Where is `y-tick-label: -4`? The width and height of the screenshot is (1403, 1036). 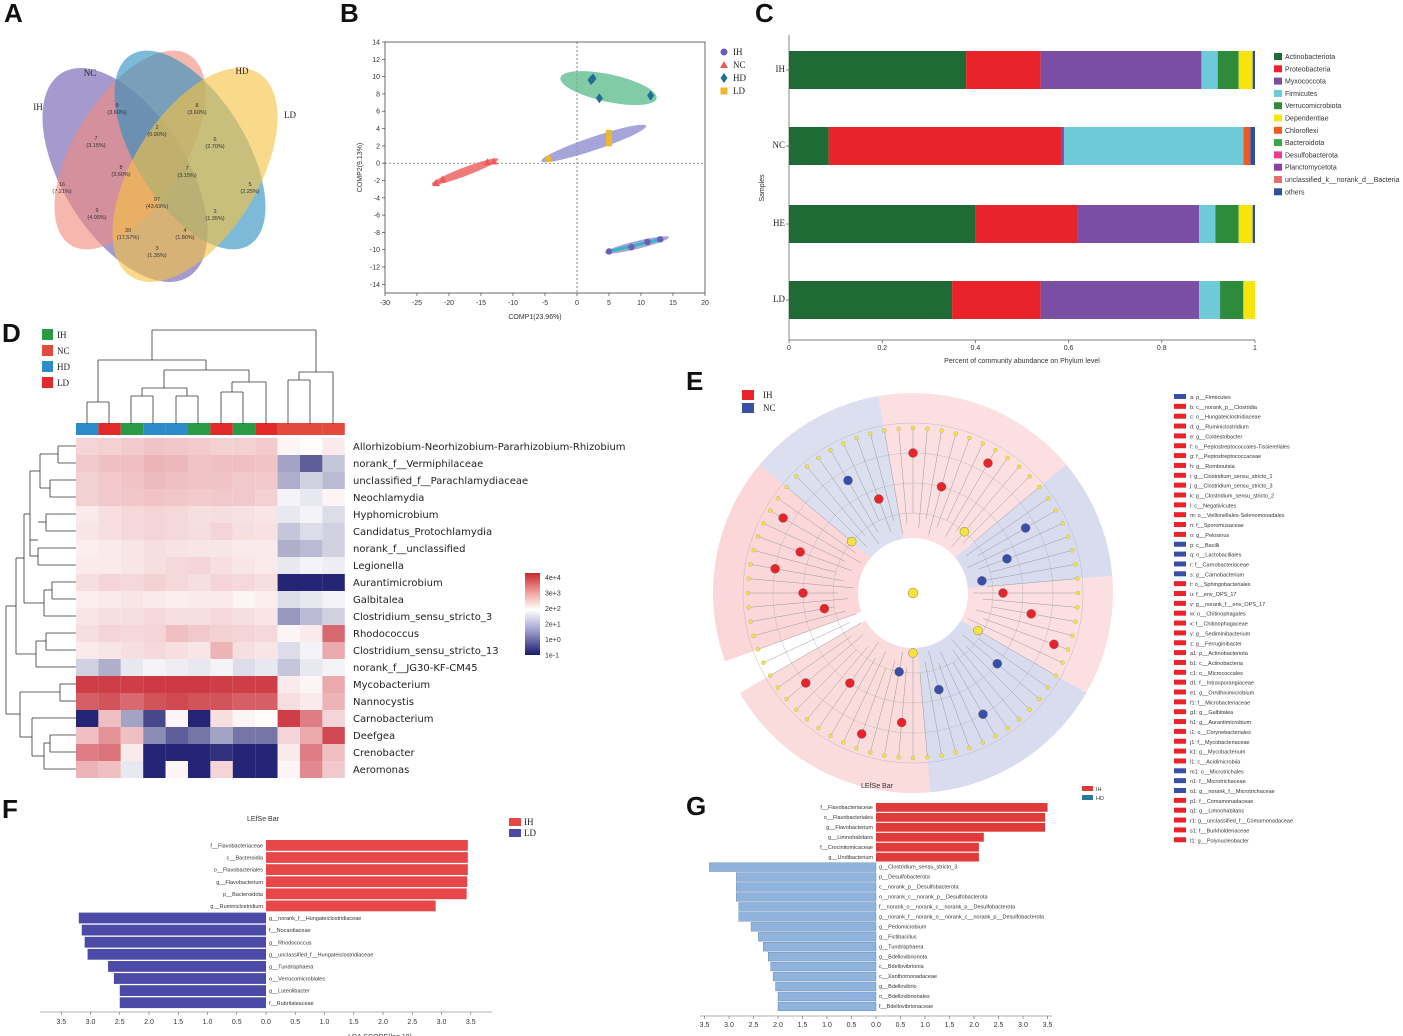 y-tick-label: -4 is located at coordinates (377, 198).